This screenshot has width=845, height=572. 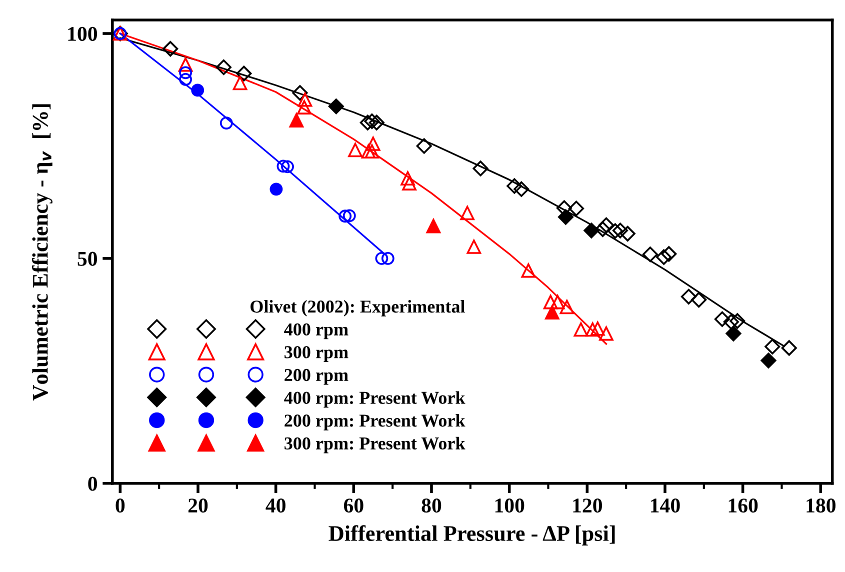 What do you see at coordinates (42, 252) in the screenshot?
I see `y-axis-title: Volumetric Efficiency - η$_{v}$ [%]` at bounding box center [42, 252].